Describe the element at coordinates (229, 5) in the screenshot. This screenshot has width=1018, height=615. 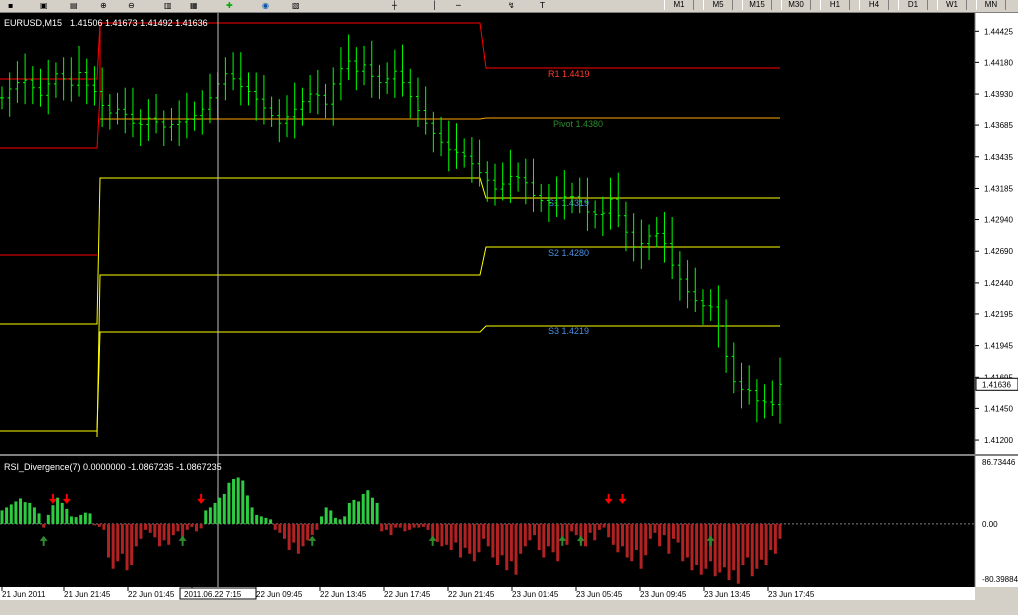
I see `add-indicator-icon: ✚` at that location.